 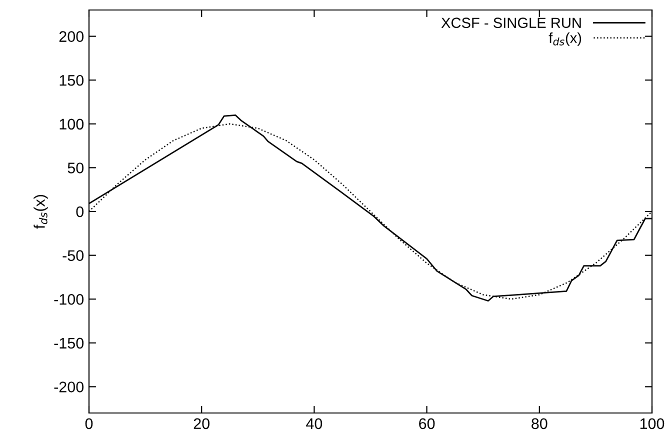 What do you see at coordinates (511, 23) in the screenshot?
I see `legend-label: XCSF - SINGLE RUN` at bounding box center [511, 23].